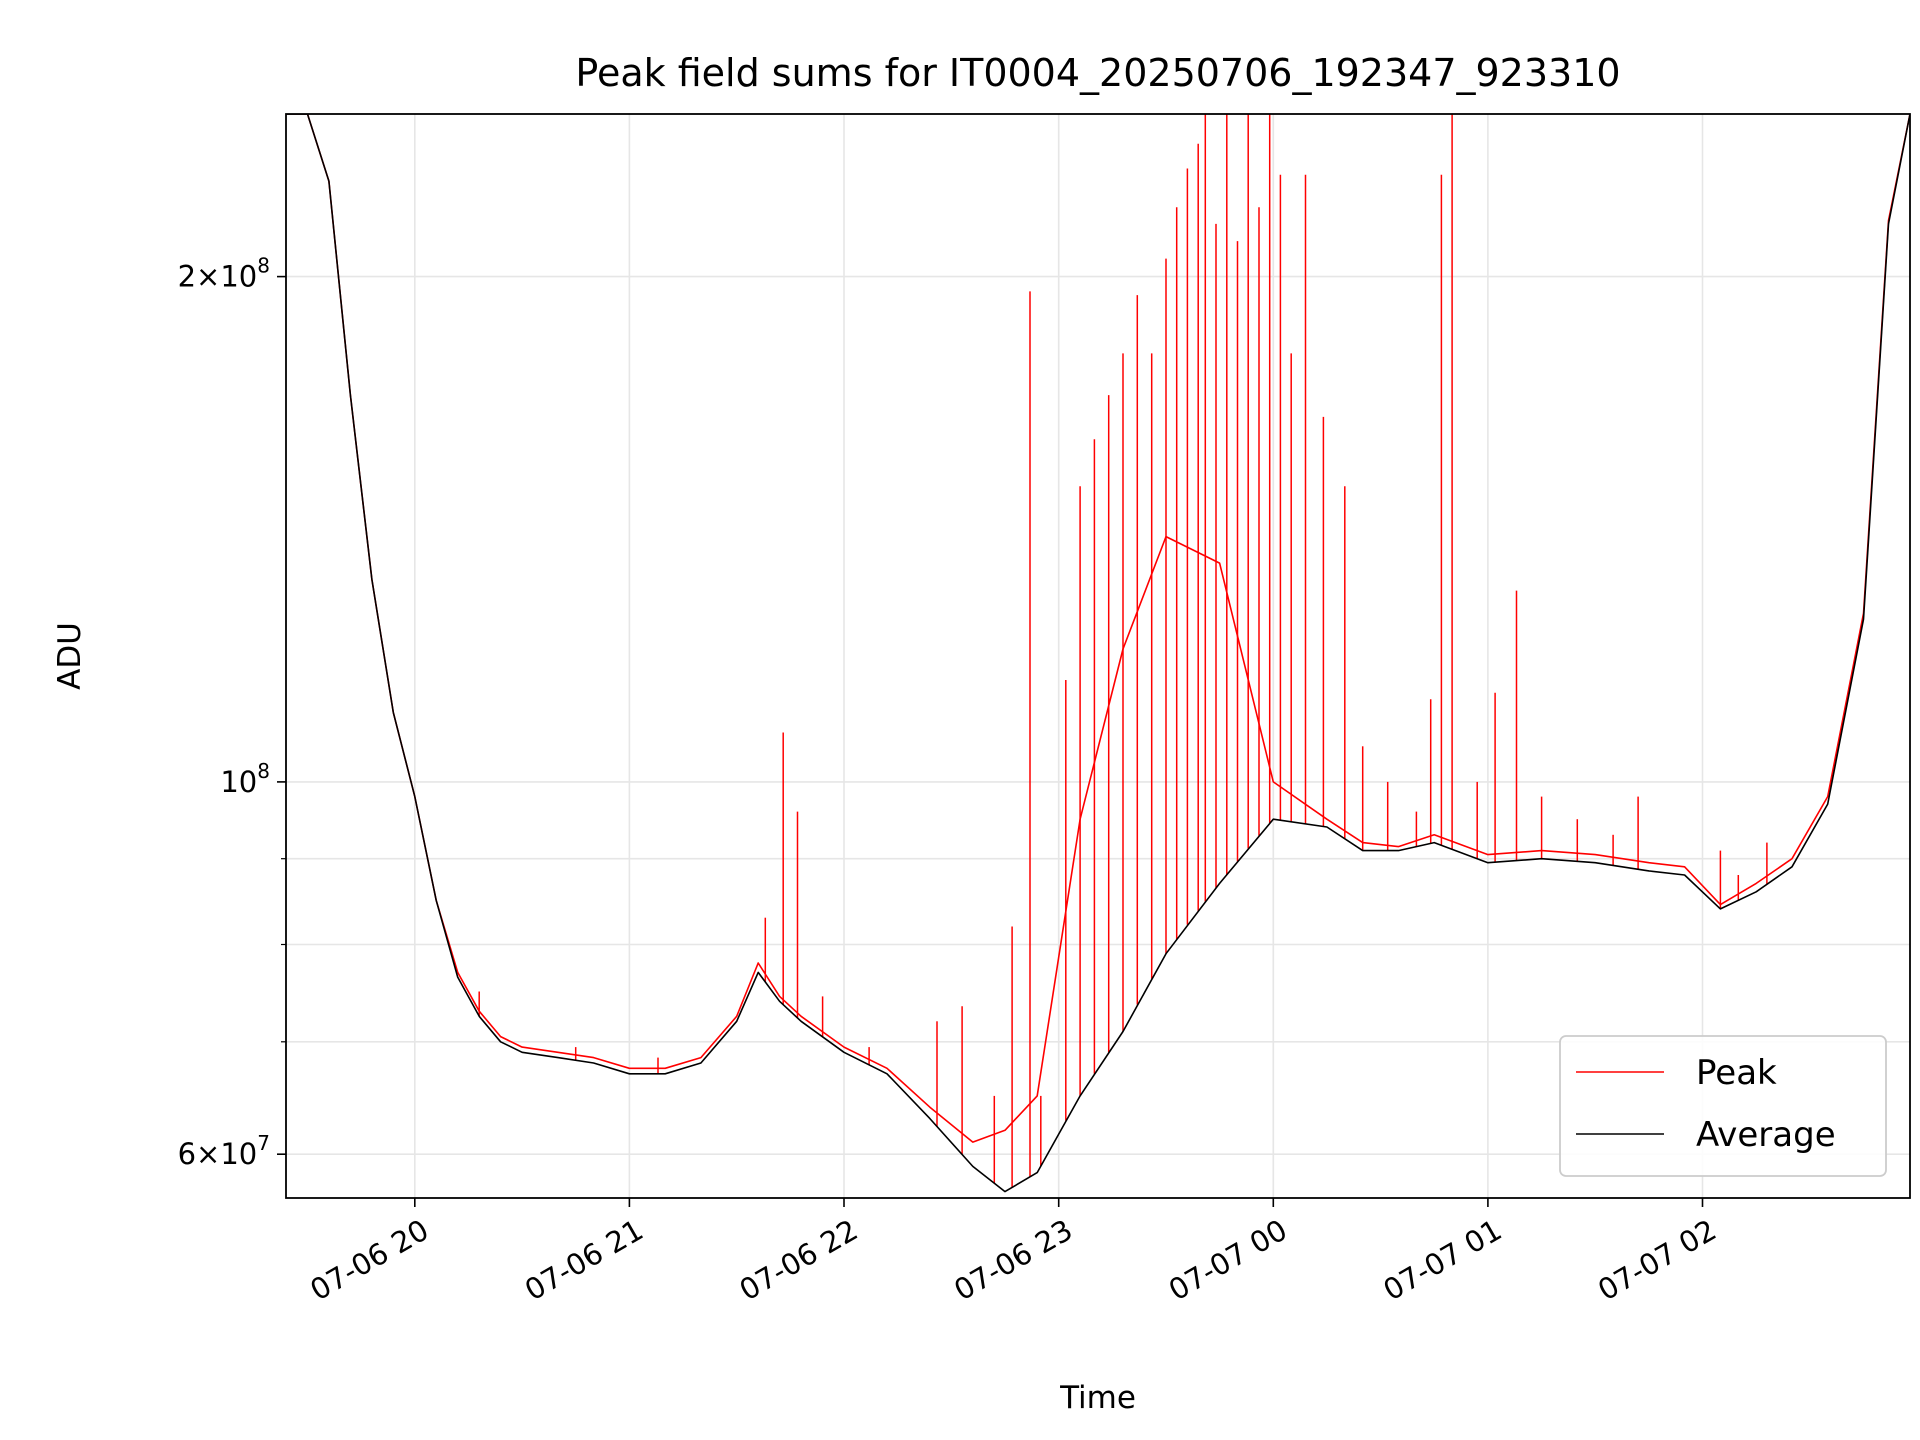 Image resolution: width=1920 pixels, height=1440 pixels. I want to click on y-tick-label: 6×107, so click(224, 1151).